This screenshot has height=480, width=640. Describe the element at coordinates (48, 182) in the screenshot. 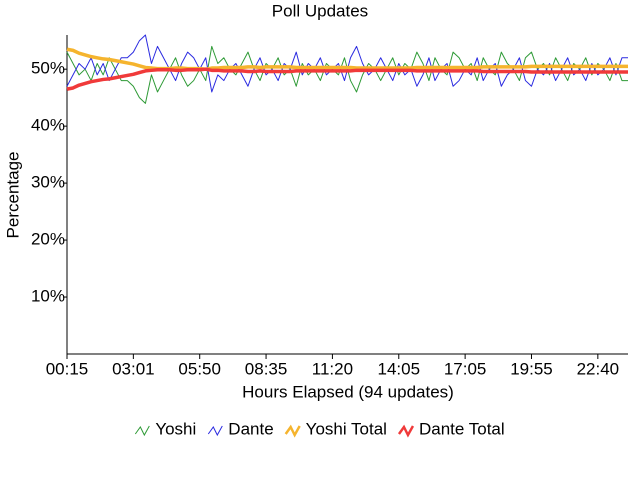

I see `y-tick-label: 30%` at that location.